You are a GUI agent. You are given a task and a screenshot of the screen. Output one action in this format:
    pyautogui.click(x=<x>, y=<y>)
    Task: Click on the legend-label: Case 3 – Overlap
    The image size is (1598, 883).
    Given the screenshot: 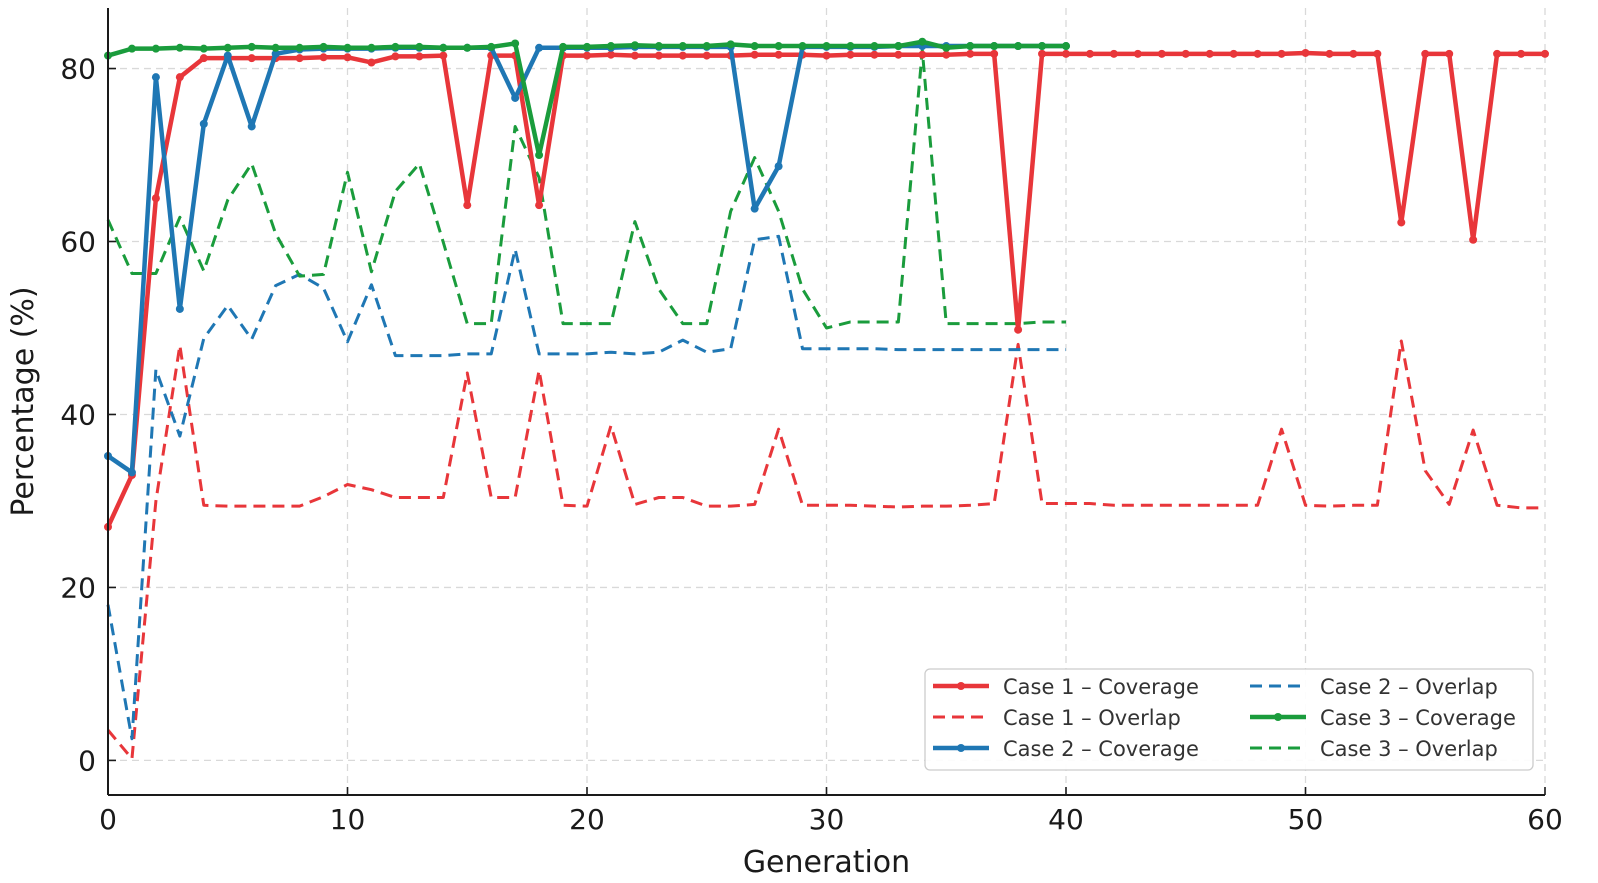 What is the action you would take?
    pyautogui.click(x=1409, y=749)
    